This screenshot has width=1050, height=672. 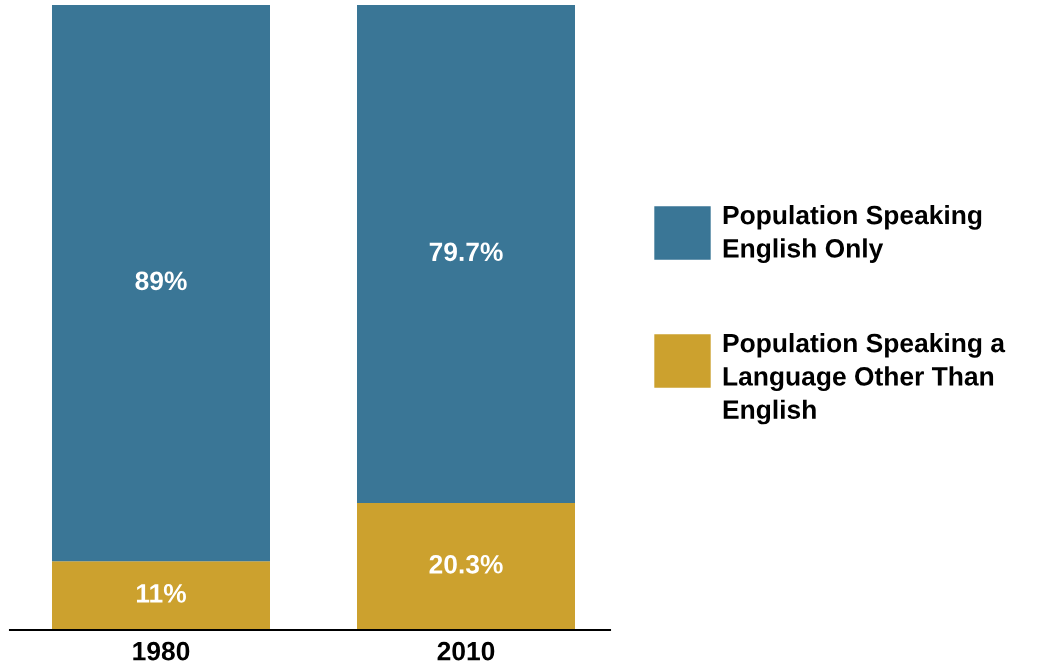 I want to click on x-tick-label: 2010, so click(x=466, y=651).